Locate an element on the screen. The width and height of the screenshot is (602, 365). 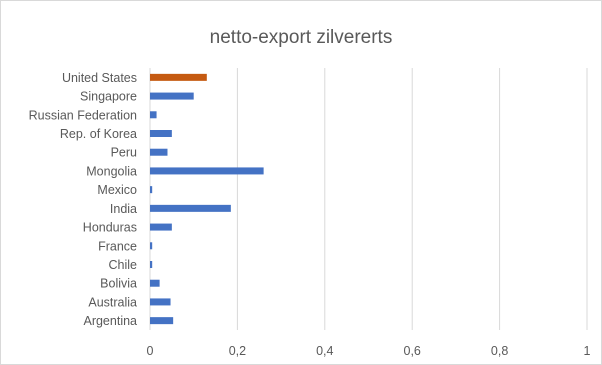
category-label: Australia is located at coordinates (112, 302).